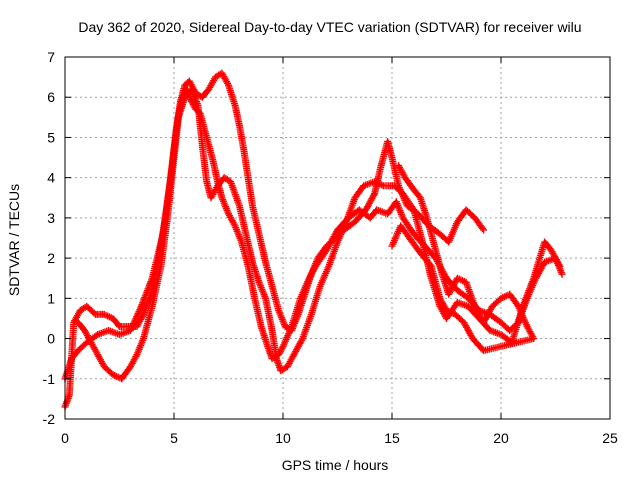 The height and width of the screenshot is (480, 640). What do you see at coordinates (51, 339) in the screenshot?
I see `y-tick-label: 0` at bounding box center [51, 339].